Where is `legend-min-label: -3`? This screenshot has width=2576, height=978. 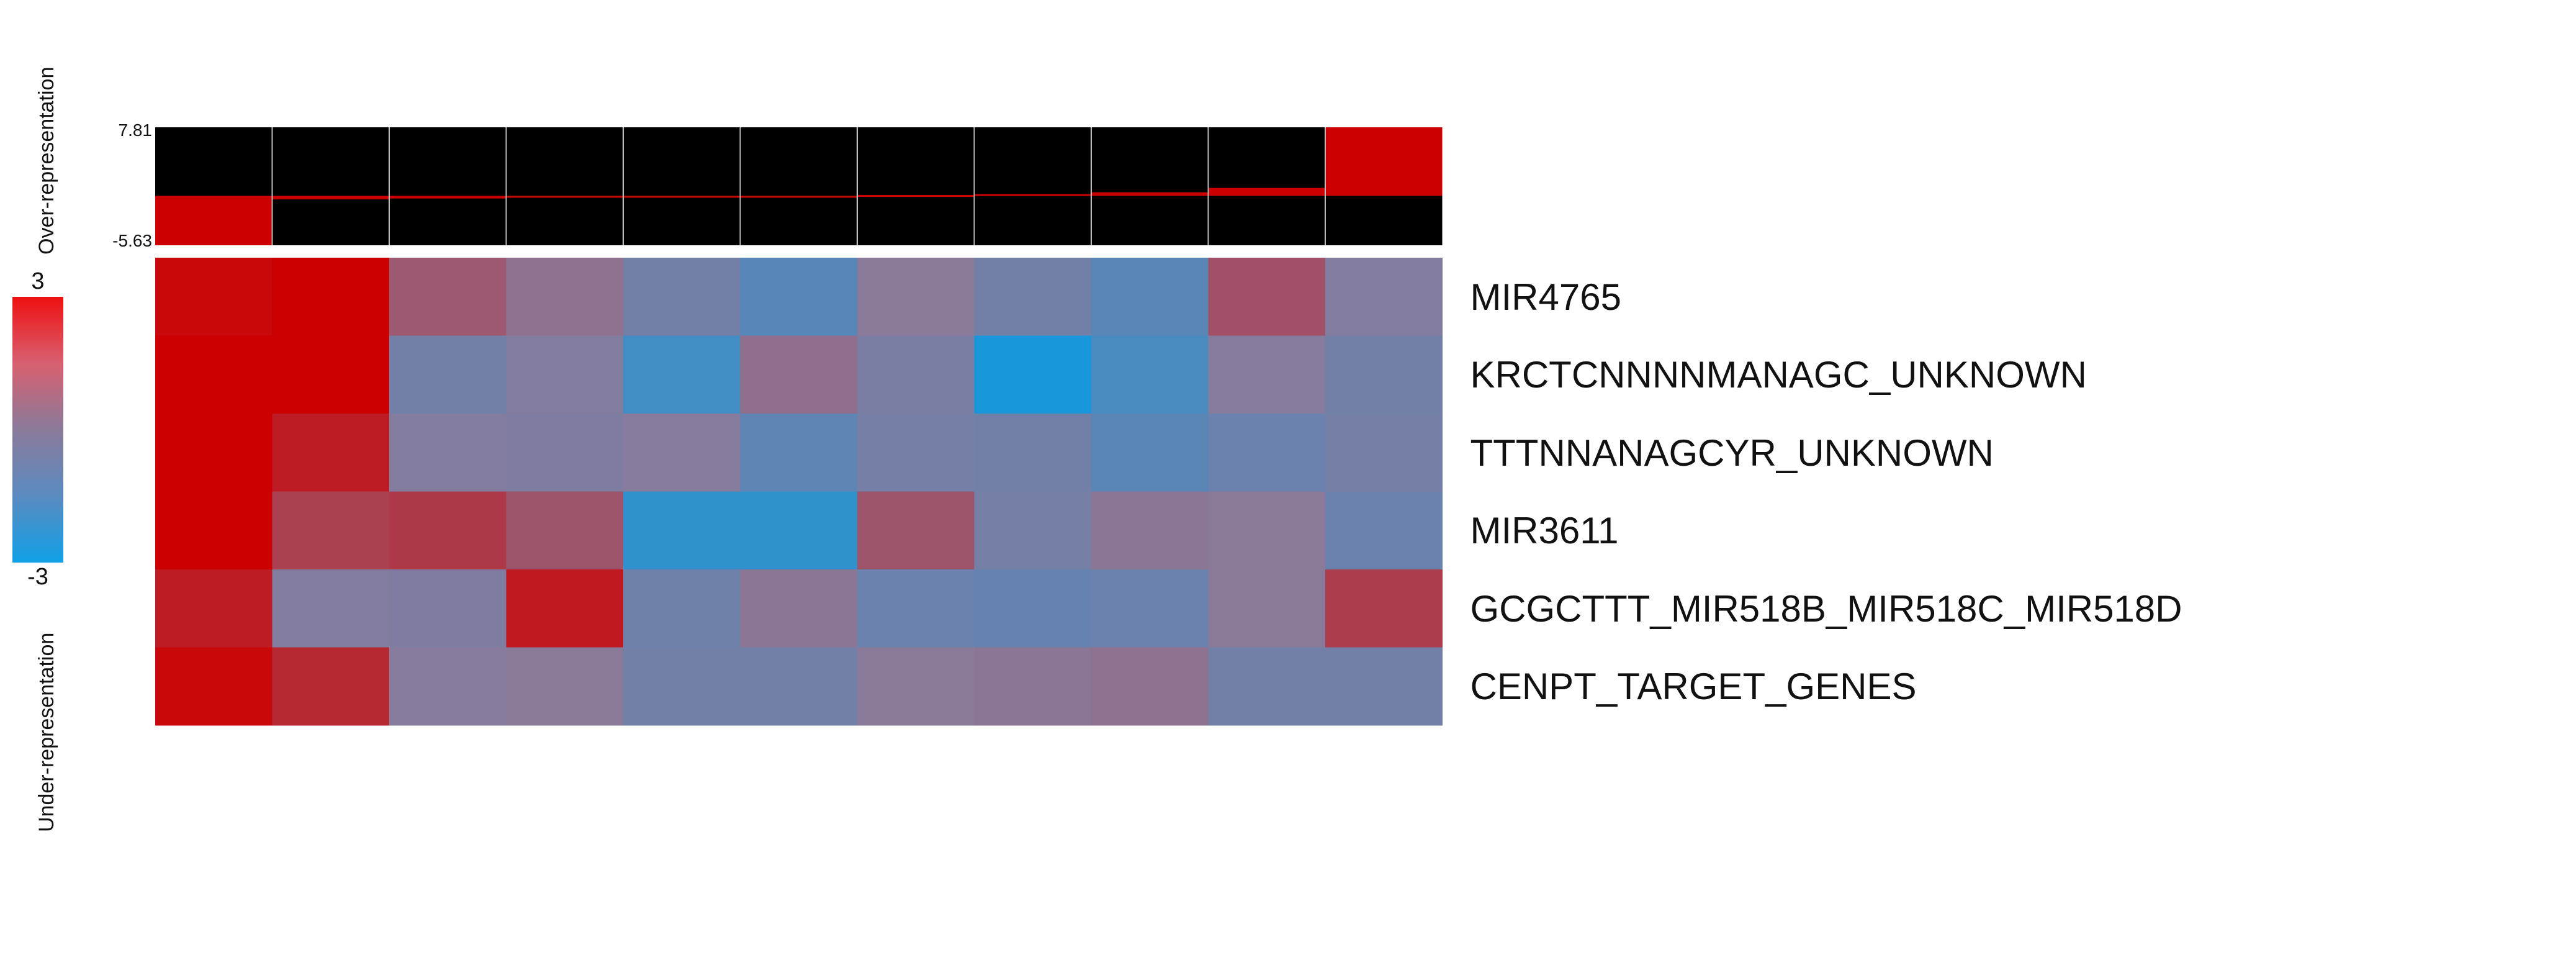 legend-min-label: -3 is located at coordinates (37, 577).